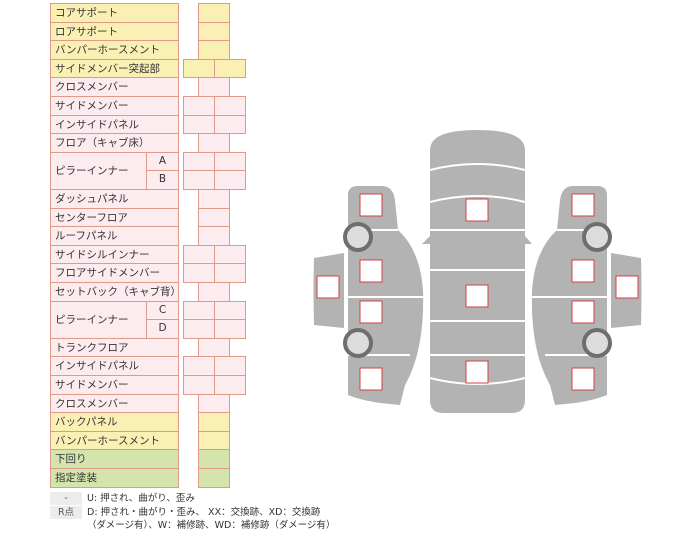  What do you see at coordinates (204, 512) in the screenshot?
I see `legend-text-d: D: 押され・曲がり・歪み、 XX：交換跡、XD：交換跡` at bounding box center [204, 512].